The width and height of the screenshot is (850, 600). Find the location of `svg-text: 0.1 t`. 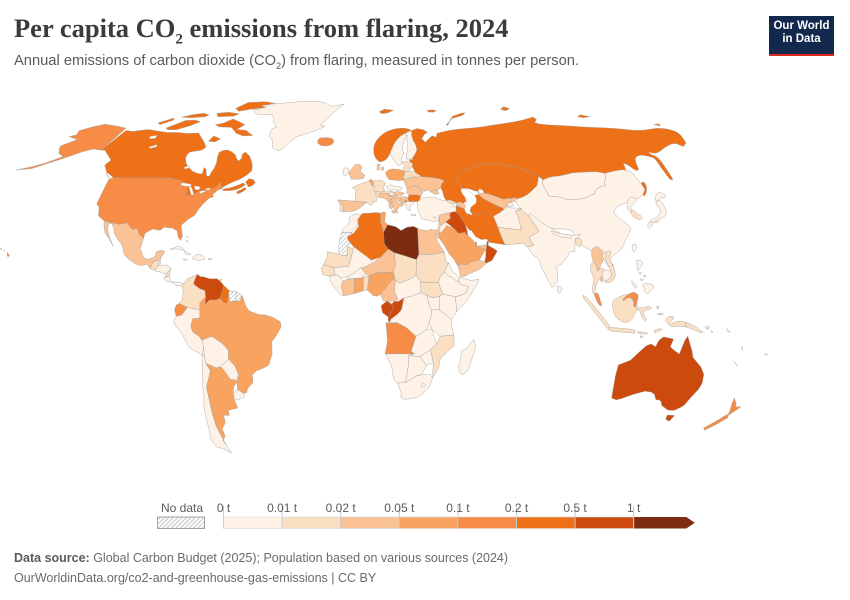

svg-text: 0.1 t is located at coordinates (458, 508).